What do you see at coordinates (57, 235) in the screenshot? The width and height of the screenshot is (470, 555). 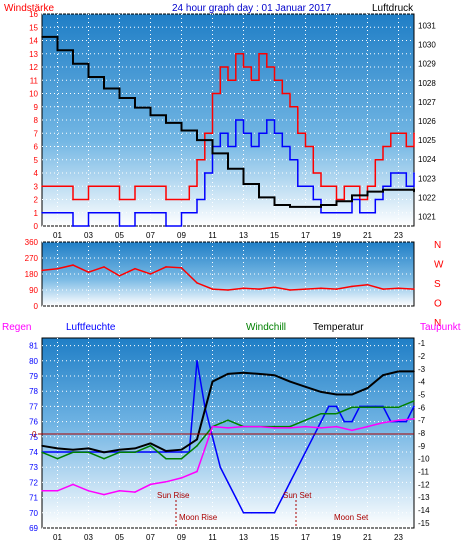 I see `x-tick-label: 01` at bounding box center [57, 235].